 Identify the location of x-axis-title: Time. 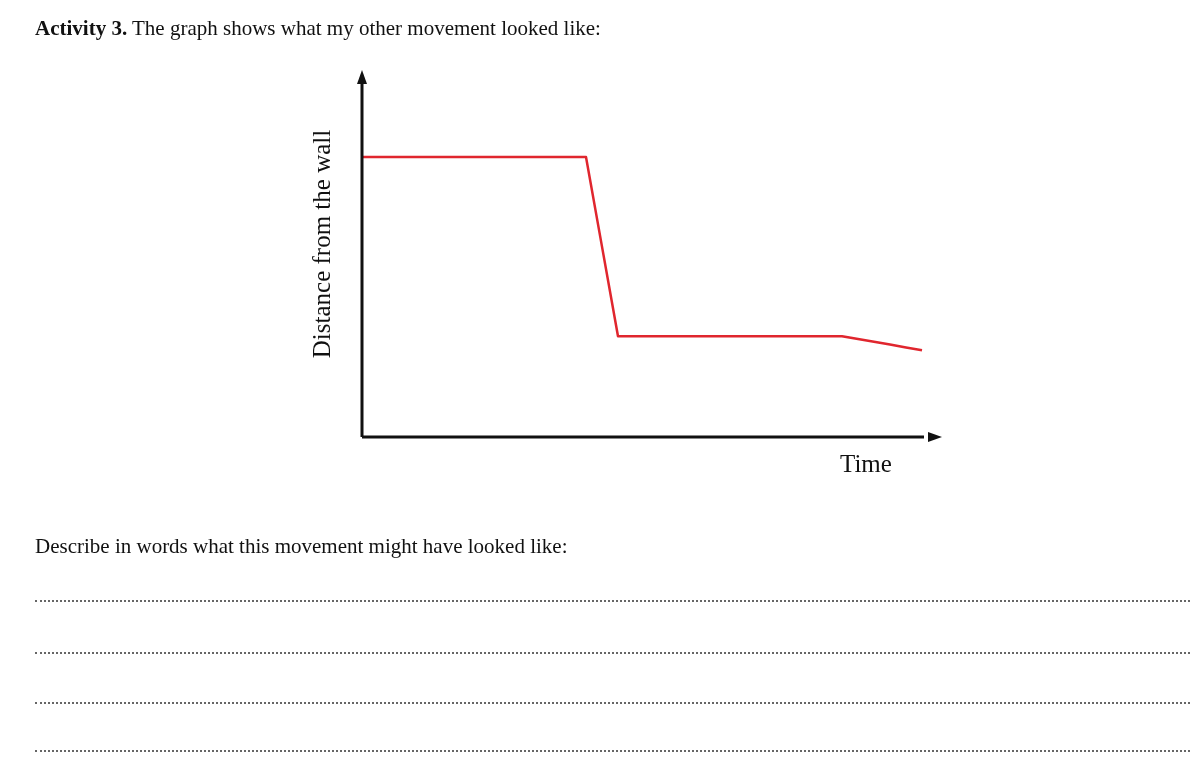
(866, 464).